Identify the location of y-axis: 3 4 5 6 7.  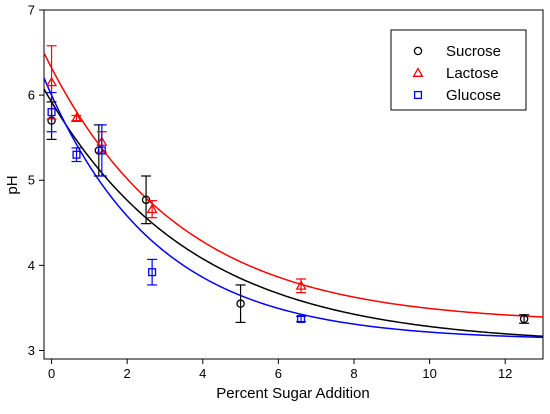
(36, 180).